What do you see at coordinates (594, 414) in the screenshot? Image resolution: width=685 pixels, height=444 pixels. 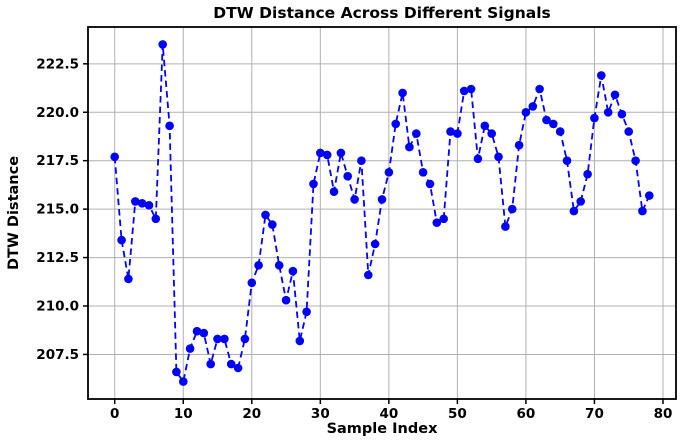 I see `x-tick-label: 70` at bounding box center [594, 414].